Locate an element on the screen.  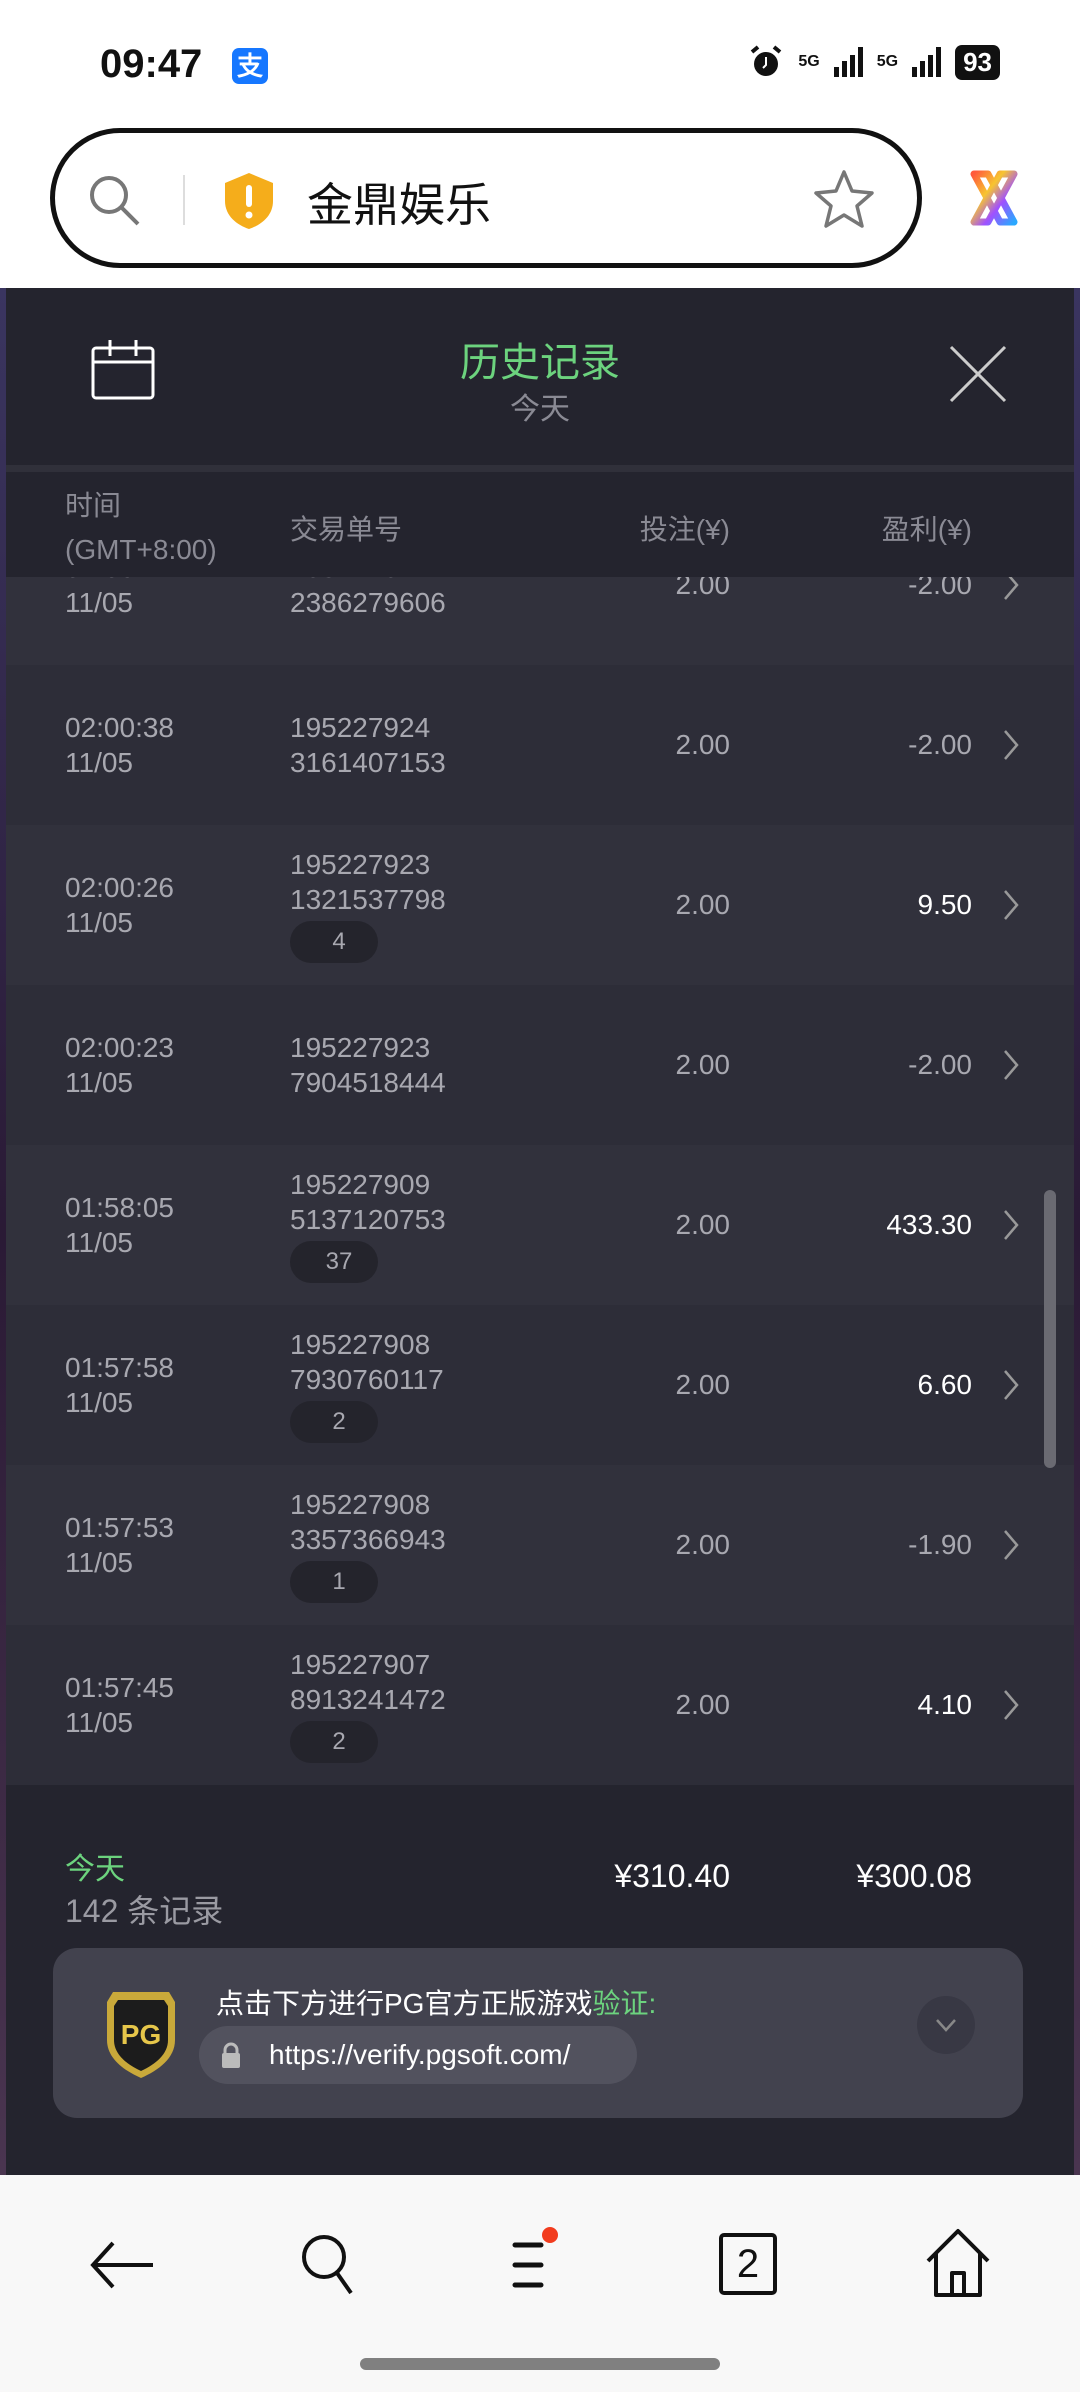
close-icon is located at coordinates (978, 374).